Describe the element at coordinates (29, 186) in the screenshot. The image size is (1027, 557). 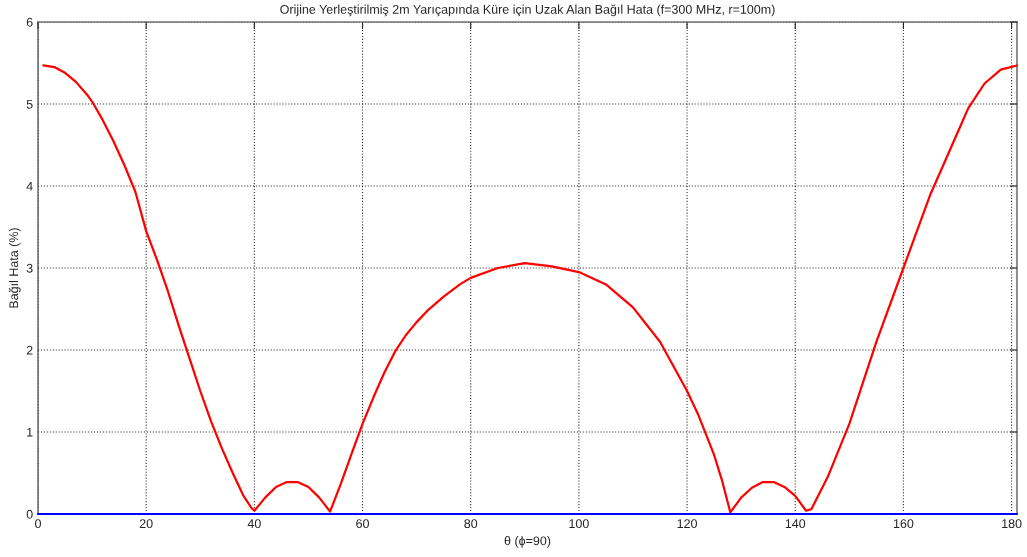
I see `y-tick-label: 4` at that location.